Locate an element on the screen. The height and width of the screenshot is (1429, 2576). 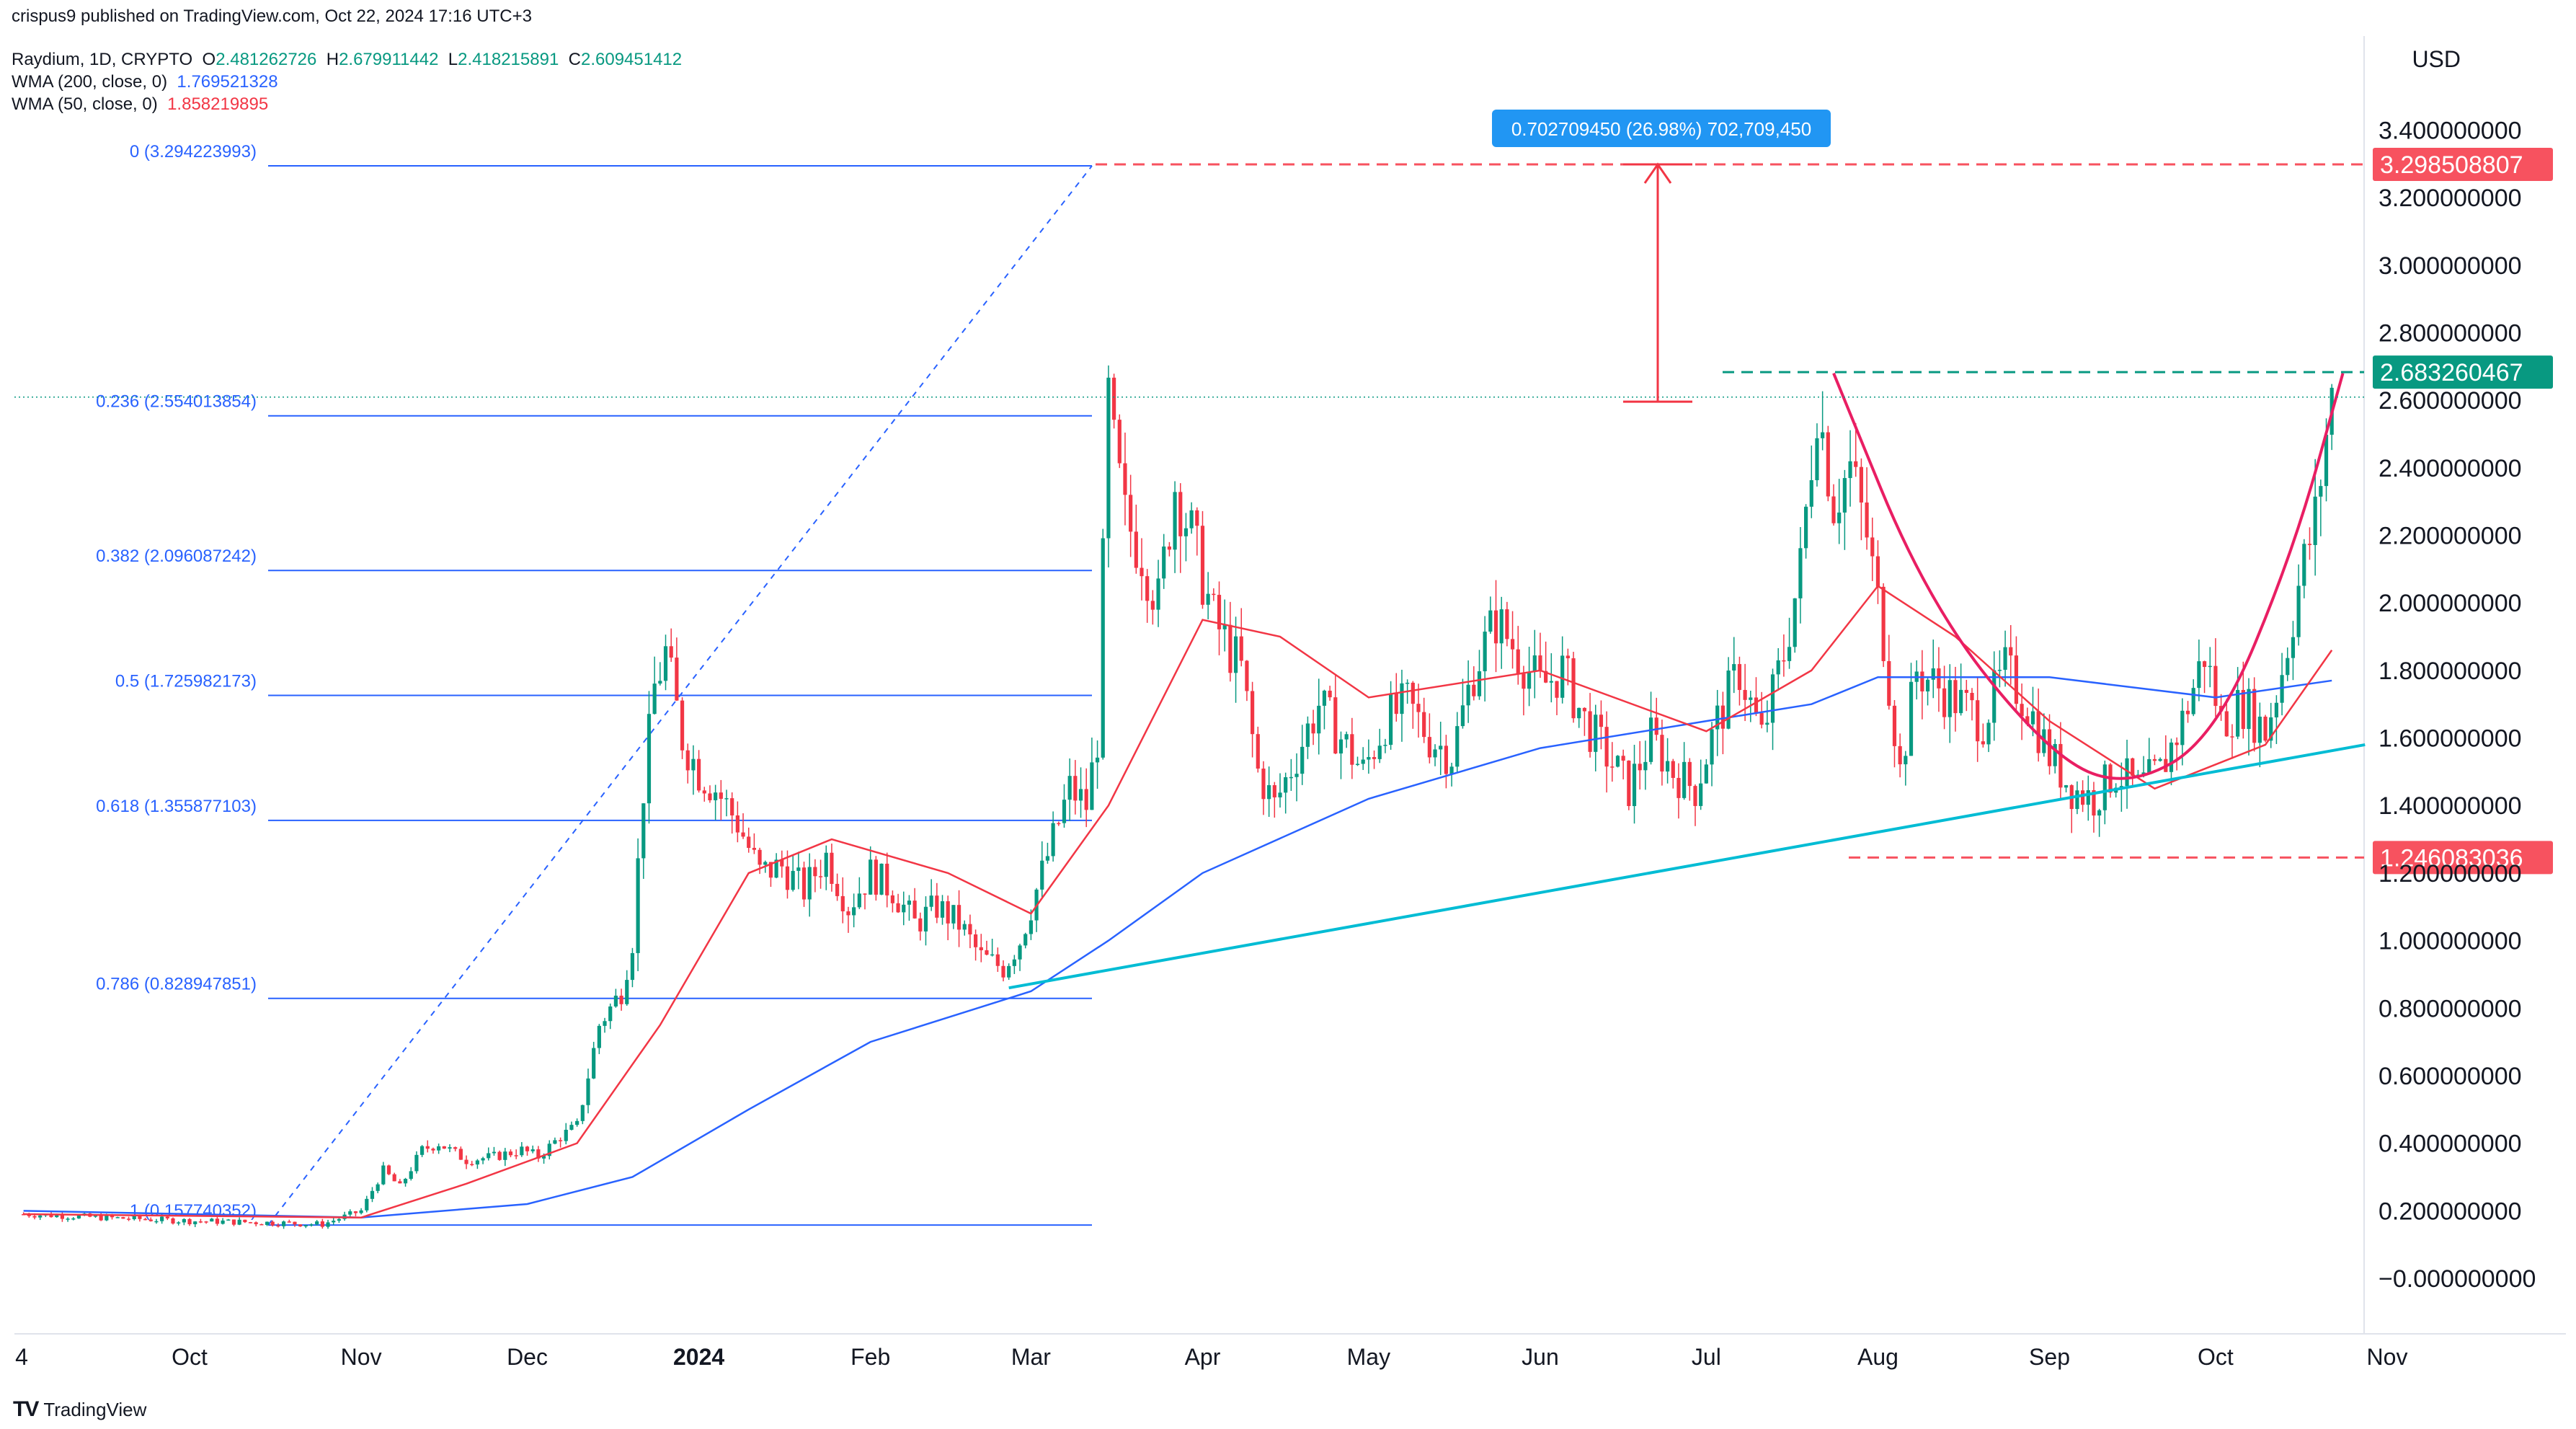
x-tick-label: 4 is located at coordinates (21, 1357).